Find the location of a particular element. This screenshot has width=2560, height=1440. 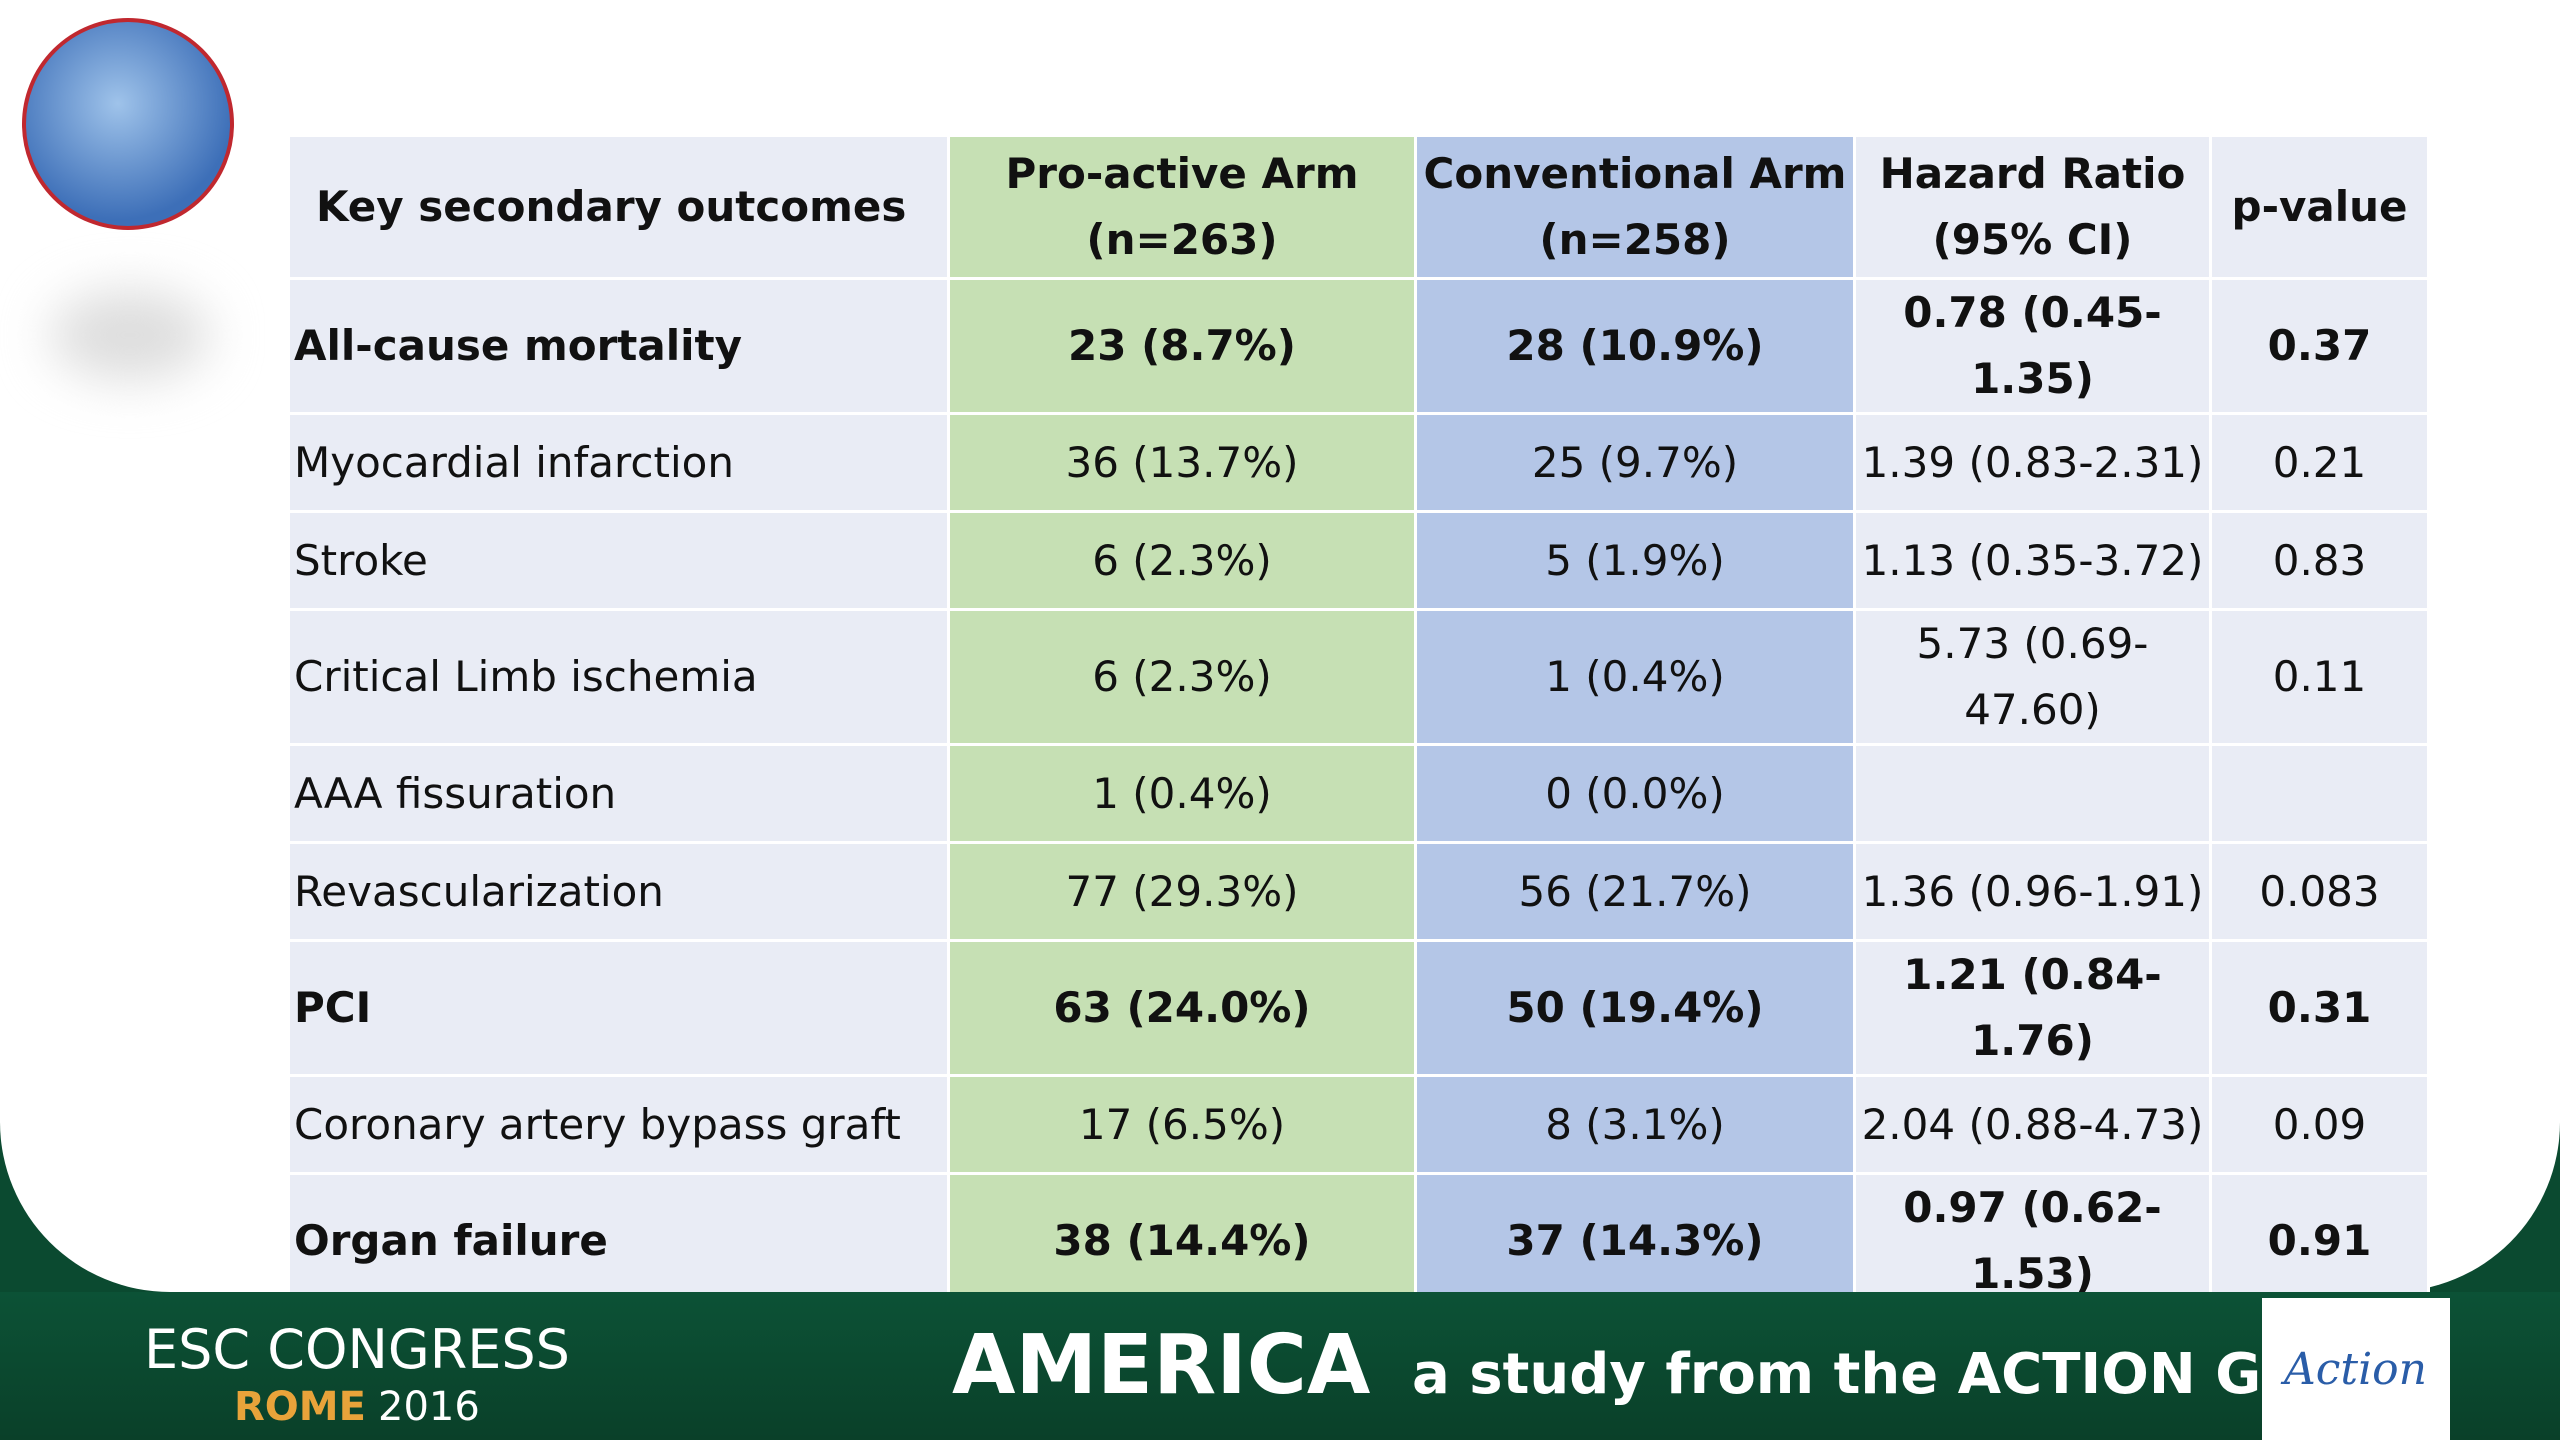

table-cell: 0.78 (0.45-1.35) is located at coordinates (2032, 346).